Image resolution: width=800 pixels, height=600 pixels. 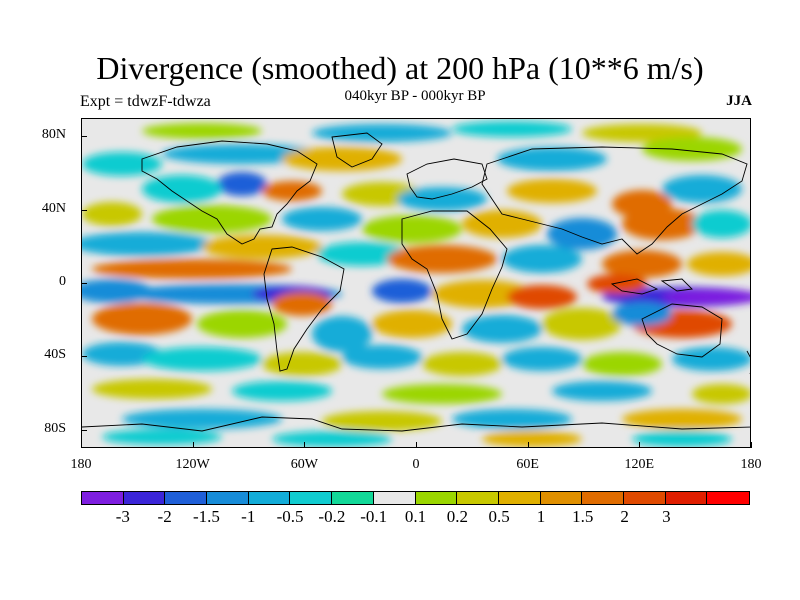 What do you see at coordinates (374, 516) in the screenshot?
I see `colorbar-label: -0.1` at bounding box center [374, 516].